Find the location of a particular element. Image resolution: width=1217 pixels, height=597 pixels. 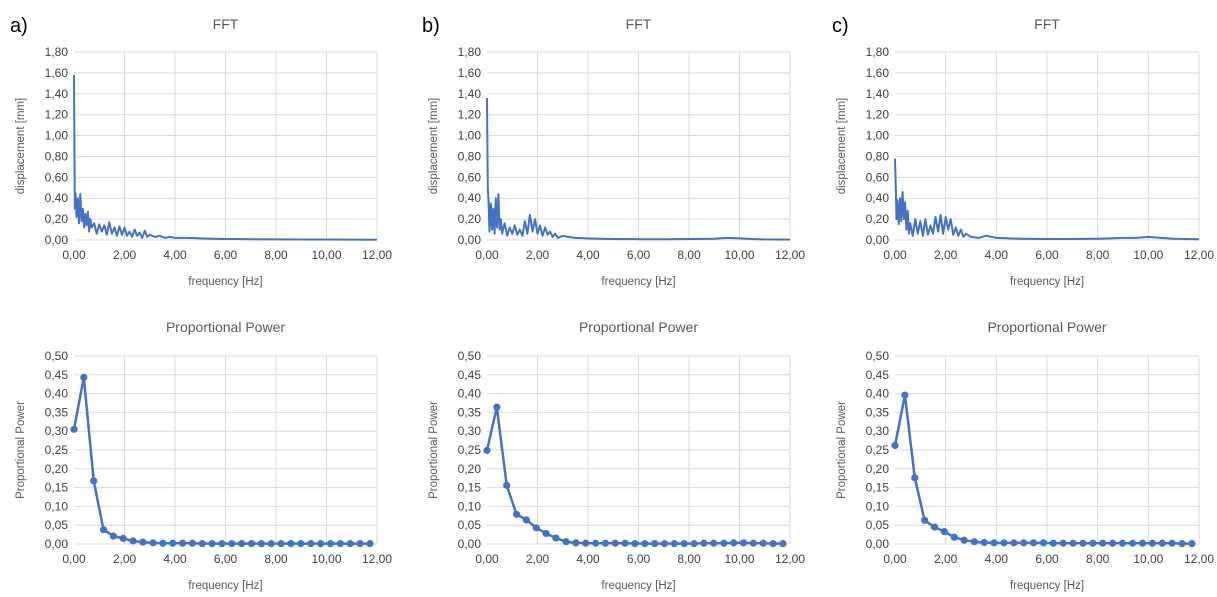

panel-label-a: a) is located at coordinates (19, 26).